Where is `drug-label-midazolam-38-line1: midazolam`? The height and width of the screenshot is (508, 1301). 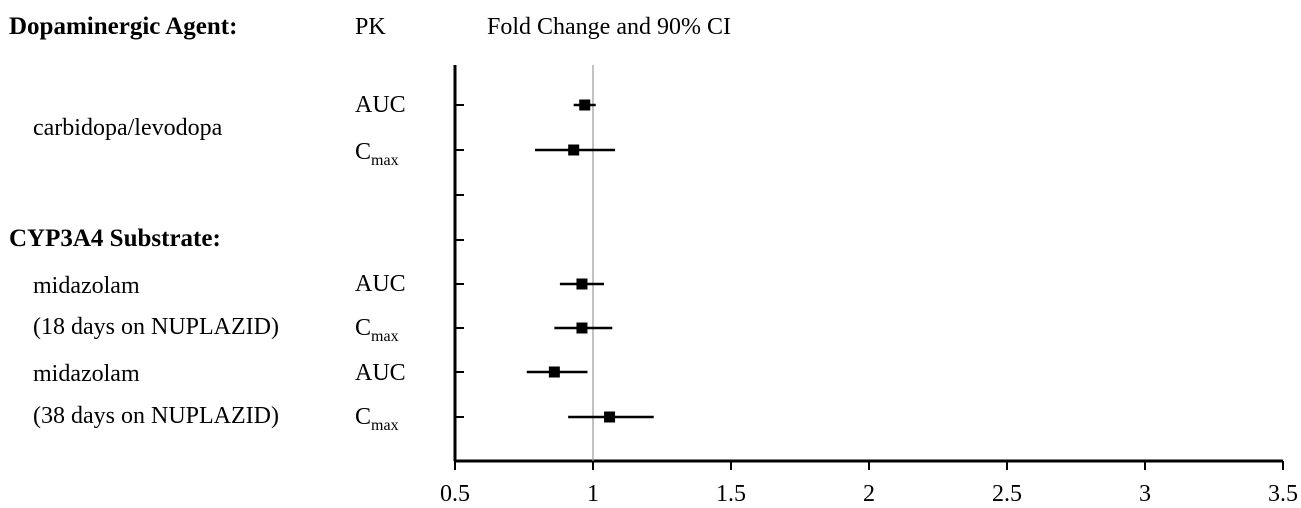
drug-label-midazolam-38-line1: midazolam is located at coordinates (86, 374).